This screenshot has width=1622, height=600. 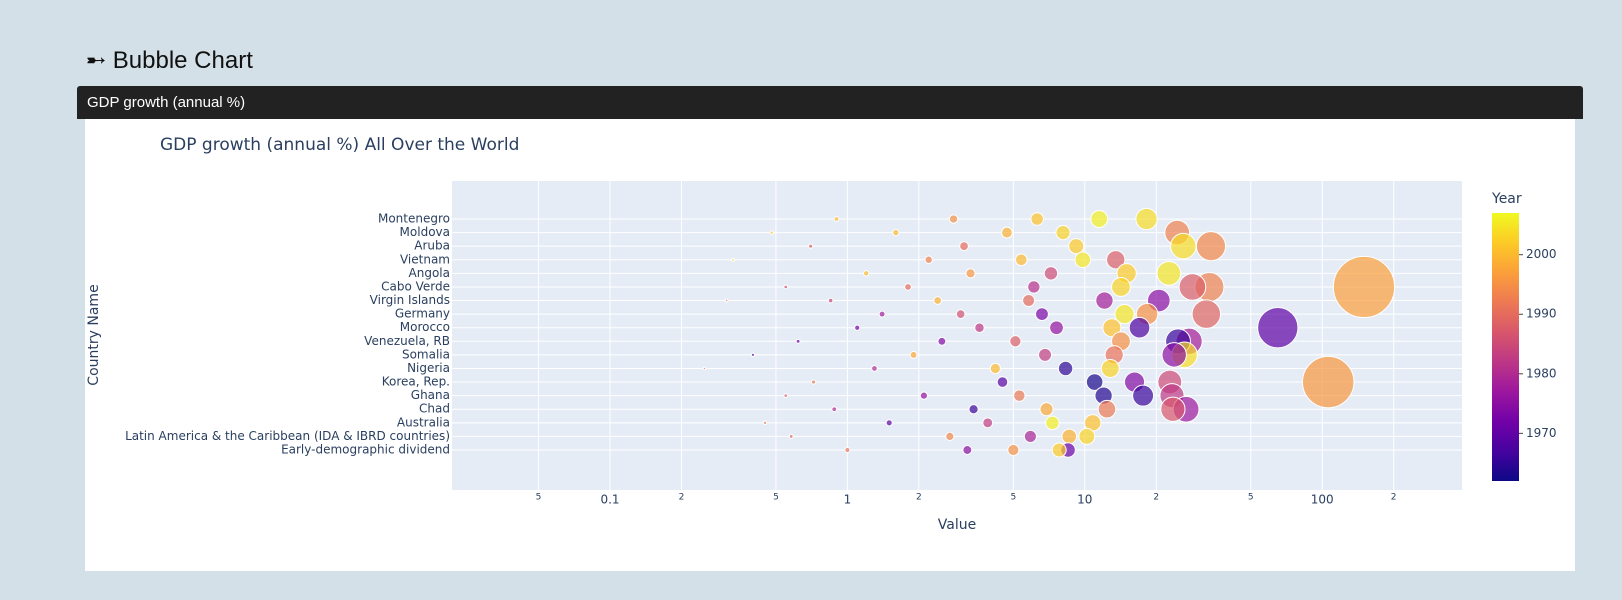 What do you see at coordinates (957, 525) in the screenshot?
I see `x-axis-title: Value` at bounding box center [957, 525].